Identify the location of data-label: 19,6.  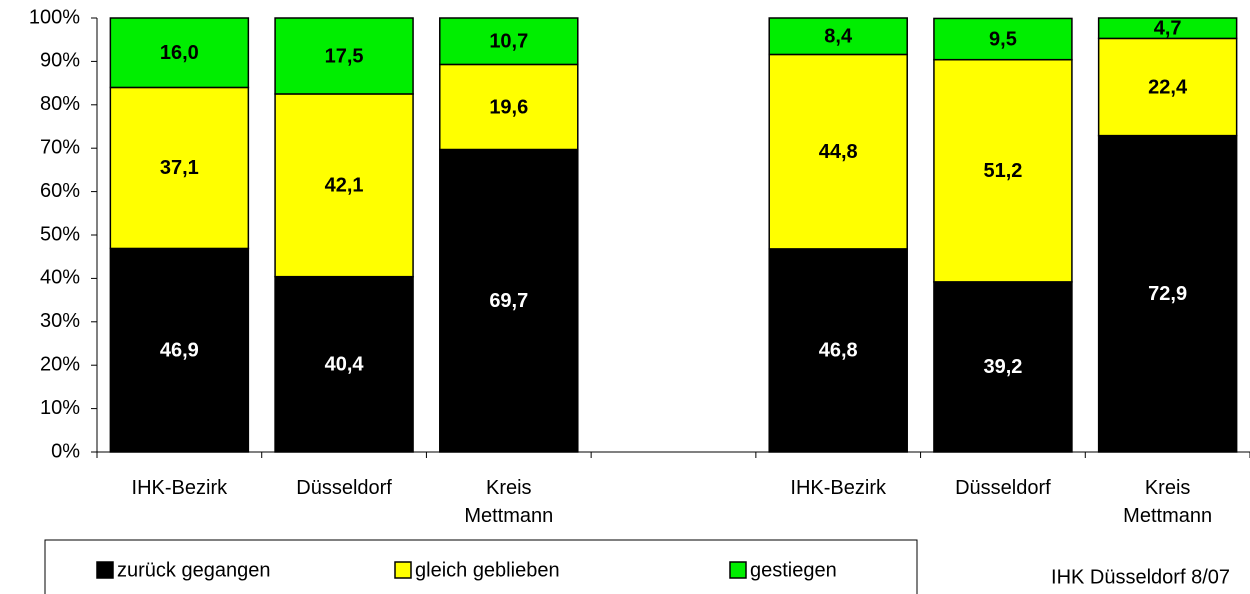
(508, 107).